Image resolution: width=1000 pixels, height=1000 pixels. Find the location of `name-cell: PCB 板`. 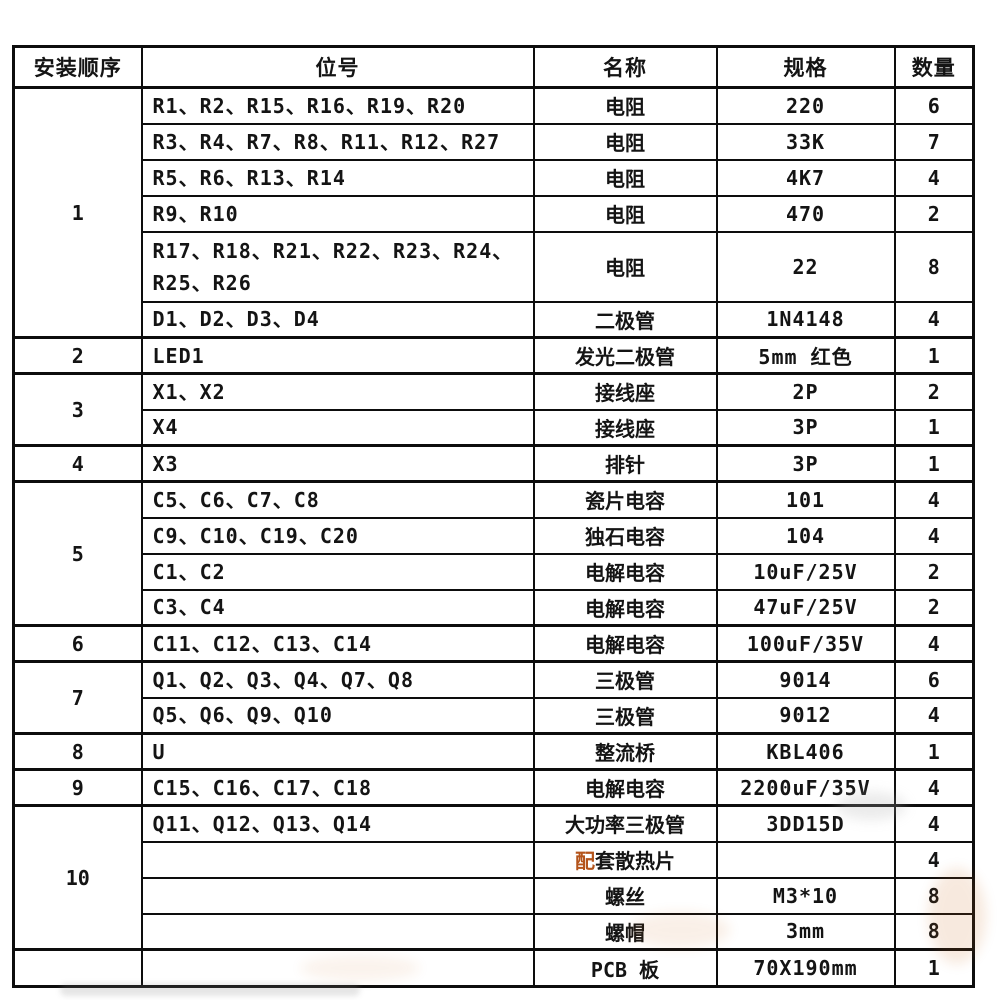

name-cell: PCB 板 is located at coordinates (625, 968).